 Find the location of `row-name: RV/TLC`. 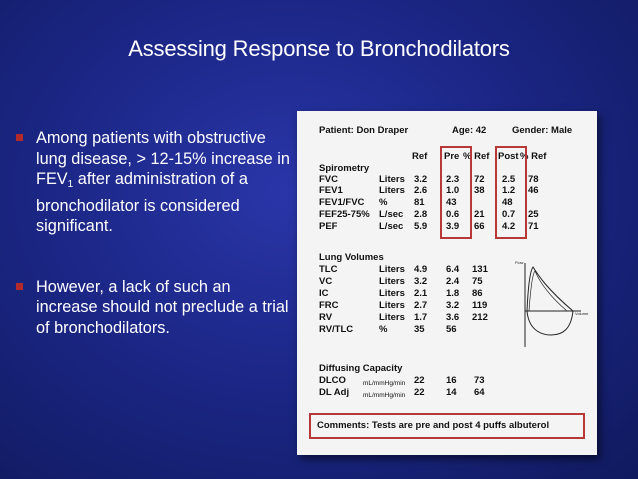

row-name: RV/TLC is located at coordinates (336, 329).